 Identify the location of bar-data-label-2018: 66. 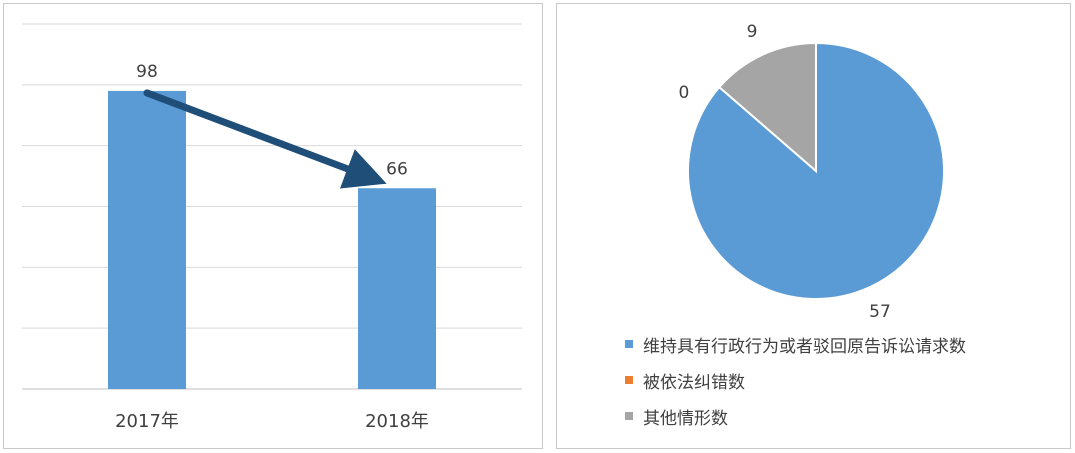
(397, 169).